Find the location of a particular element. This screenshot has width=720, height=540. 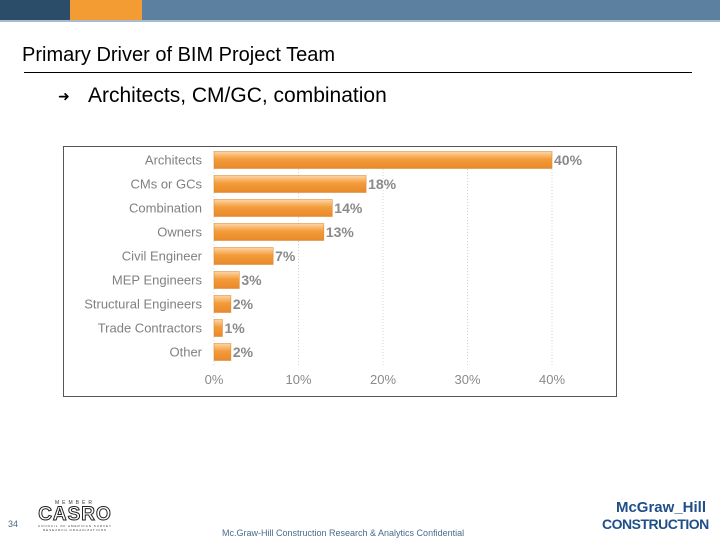

category-label: Trade Contractors is located at coordinates (150, 328).